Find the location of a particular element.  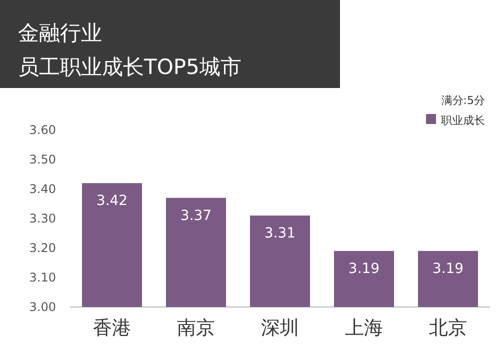

x-tick-label: 南京 is located at coordinates (196, 328).